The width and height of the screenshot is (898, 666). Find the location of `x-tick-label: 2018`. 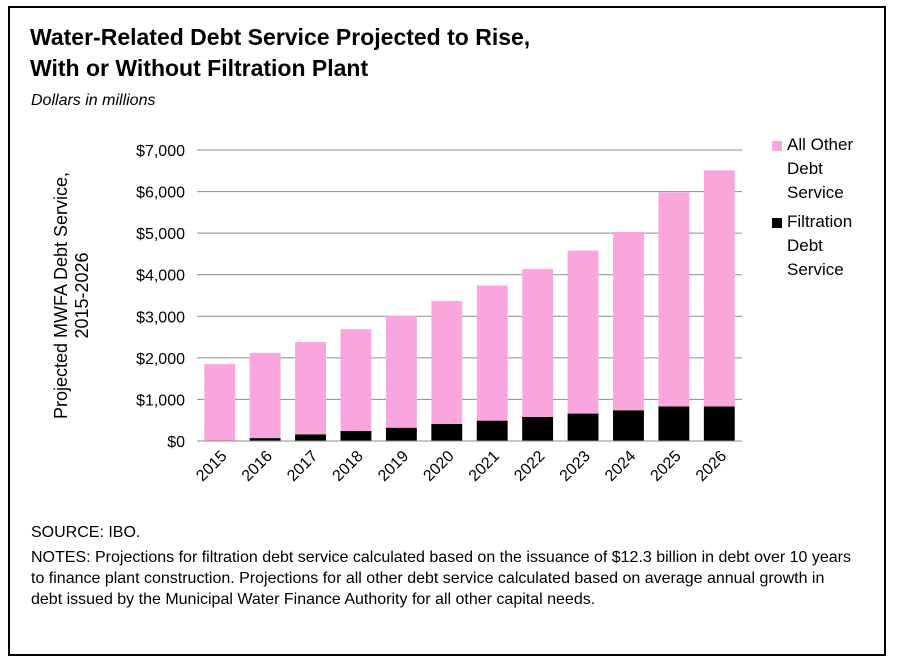

x-tick-label: 2018 is located at coordinates (348, 466).